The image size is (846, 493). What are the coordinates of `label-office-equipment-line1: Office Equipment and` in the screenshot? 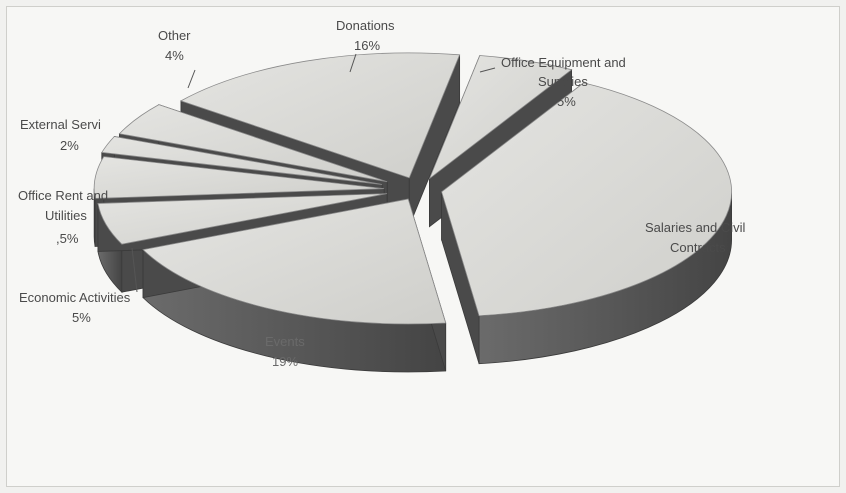 It's located at (563, 62).